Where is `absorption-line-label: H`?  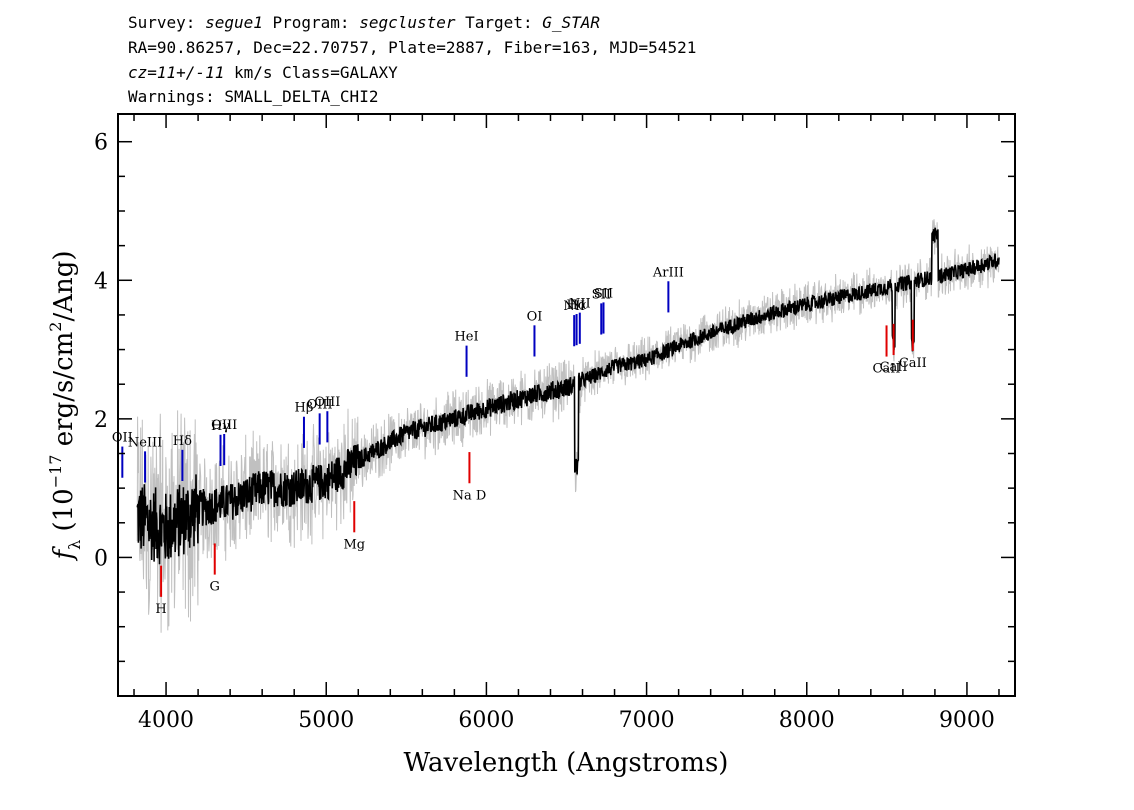 absorption-line-label: H is located at coordinates (160, 609).